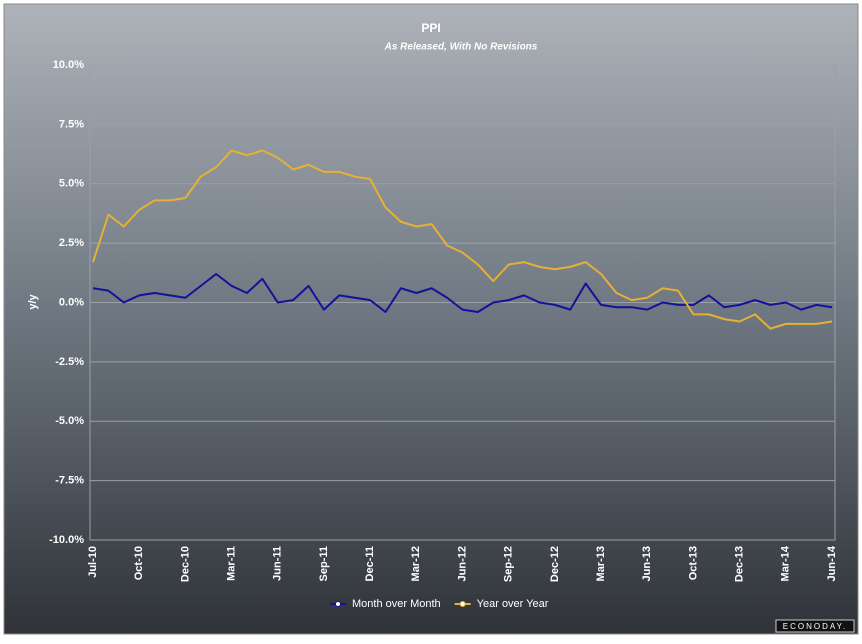 This screenshot has height=644, width=862. Describe the element at coordinates (462, 563) in the screenshot. I see `x-tick-label: Jun-12` at that location.